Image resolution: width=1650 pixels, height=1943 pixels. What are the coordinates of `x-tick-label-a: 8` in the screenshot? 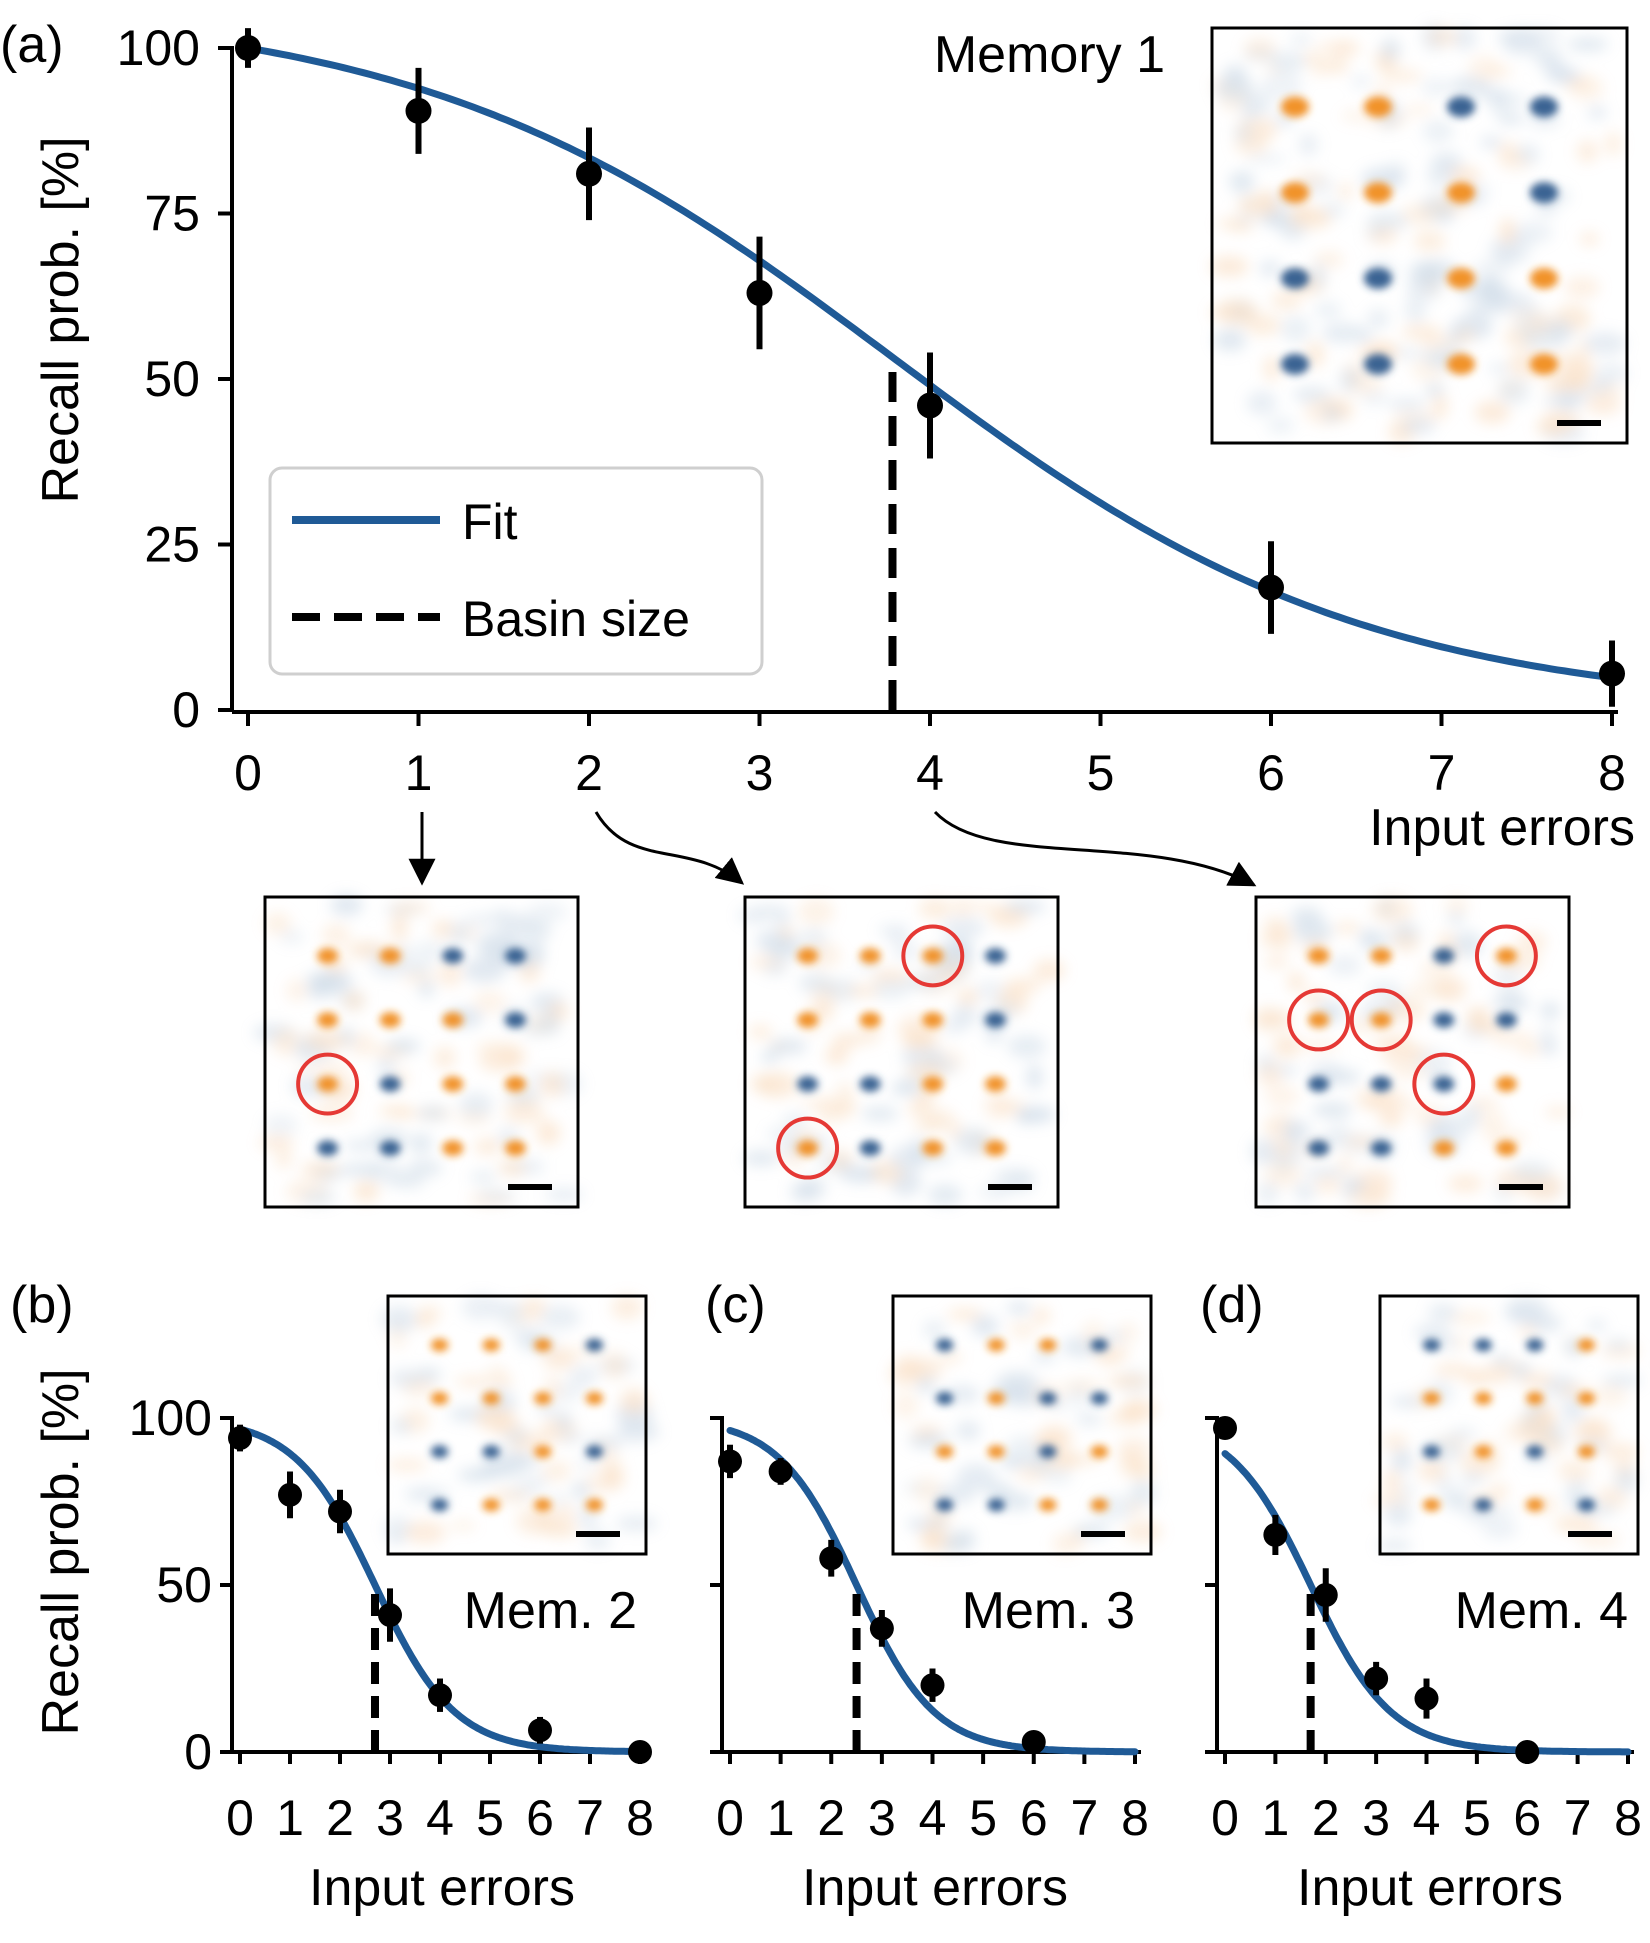 It's located at (1612, 773).